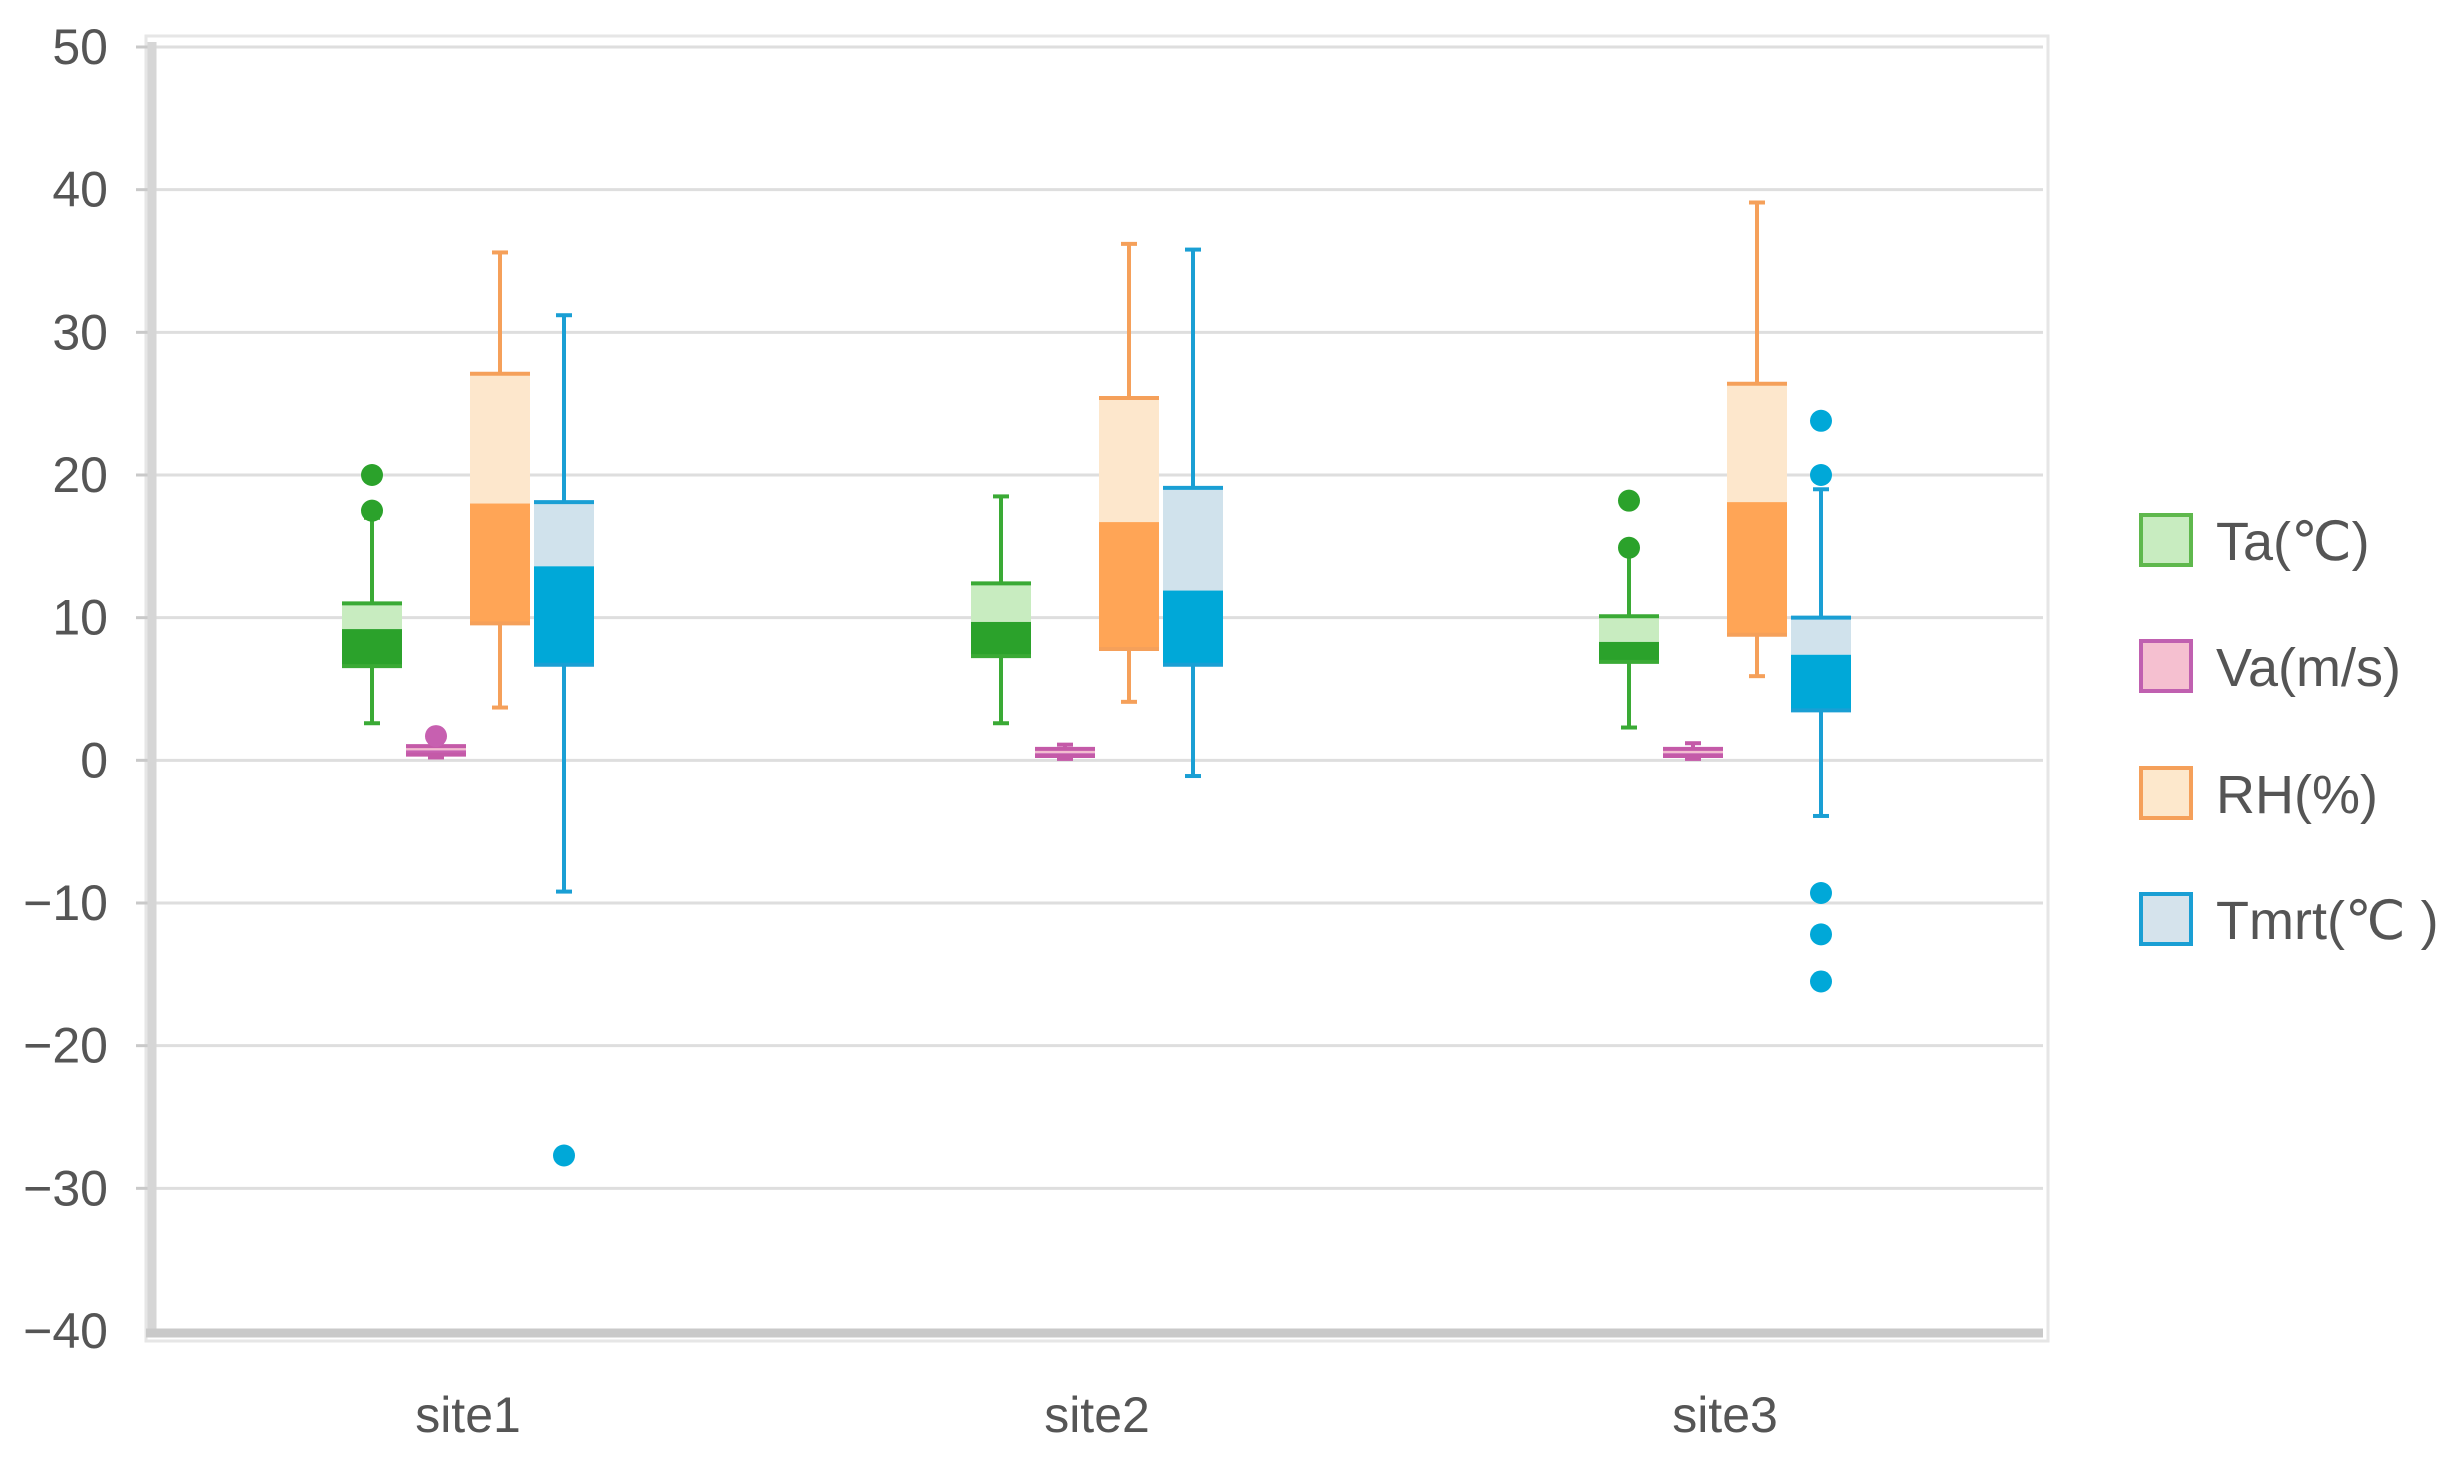 The image size is (2444, 1458). Describe the element at coordinates (65, 689) in the screenshot. I see `y-axis-ticks: −40 −30 −20 −10 0 10 20 30 40 50` at that location.